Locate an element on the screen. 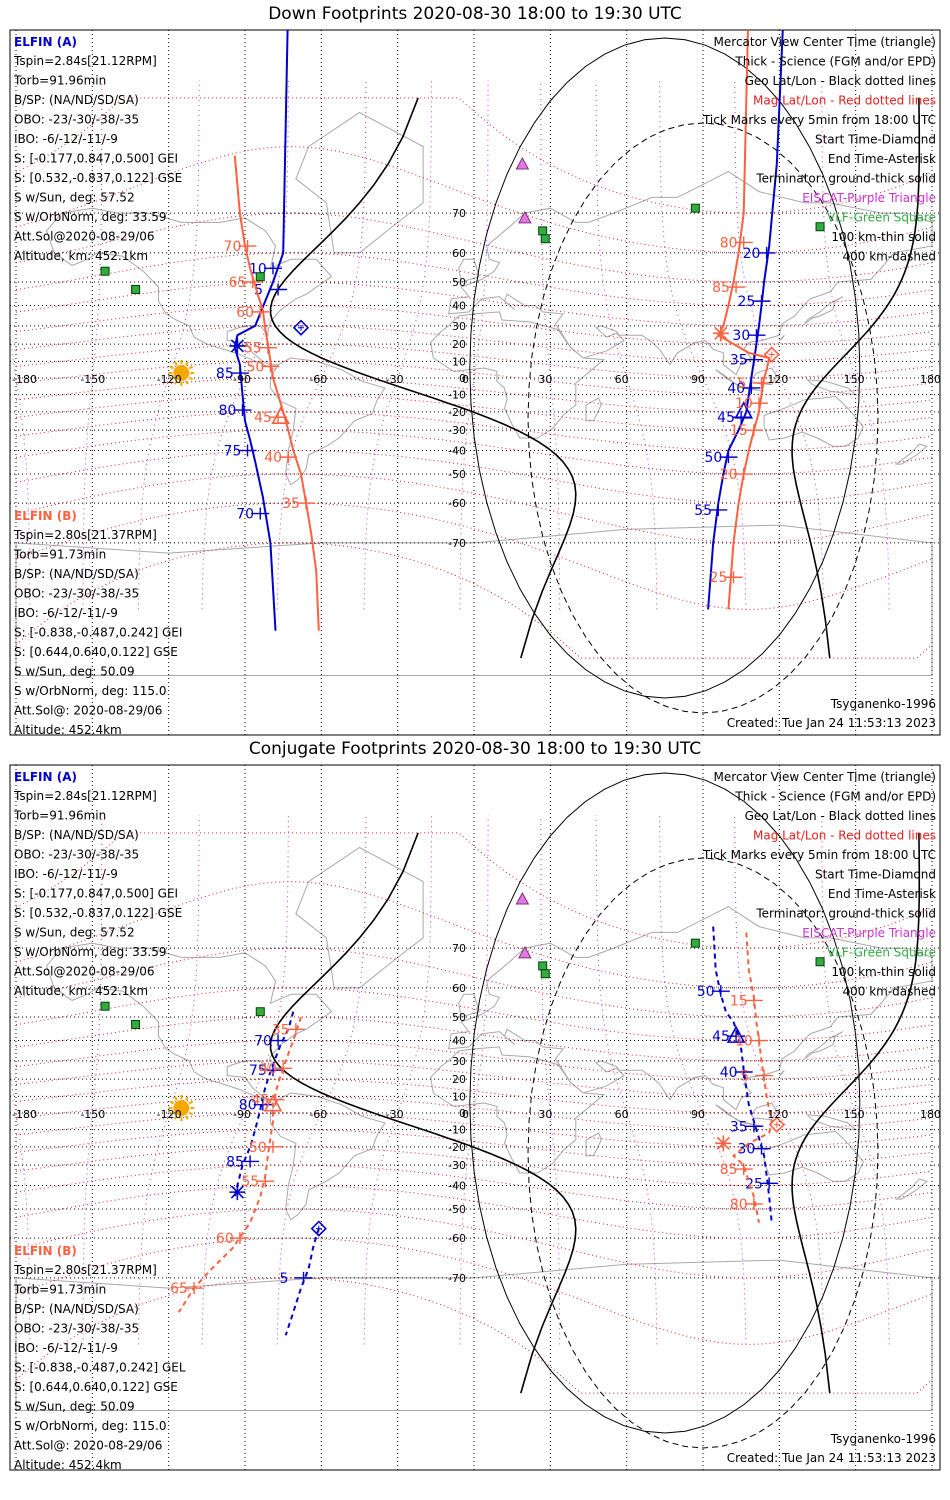  track-tick-label: 40 is located at coordinates (268, 1069).